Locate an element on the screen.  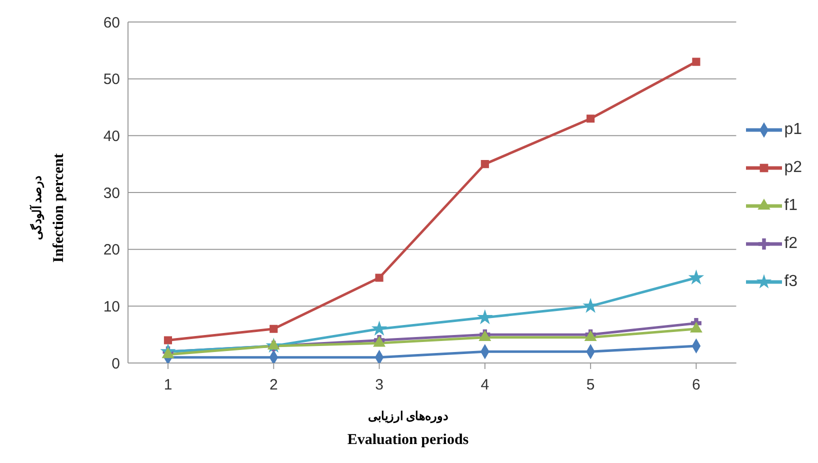
x-tick-label: 3 is located at coordinates (379, 385).